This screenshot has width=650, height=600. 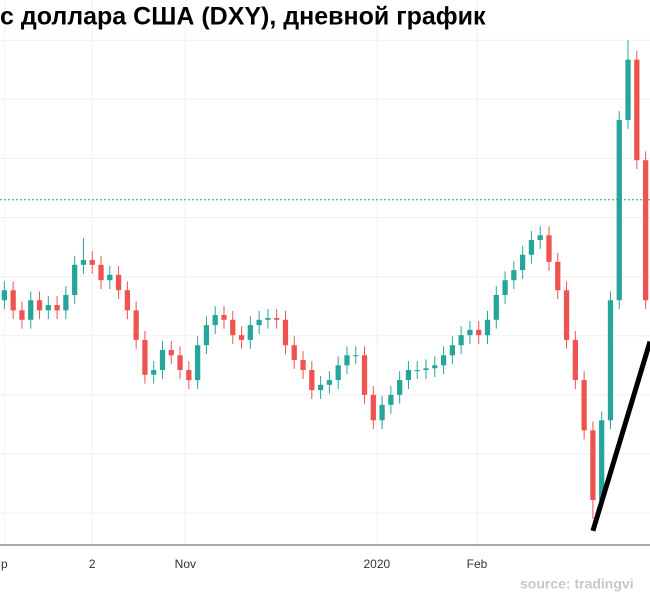 I want to click on x-tick-label: p, so click(x=4, y=564).